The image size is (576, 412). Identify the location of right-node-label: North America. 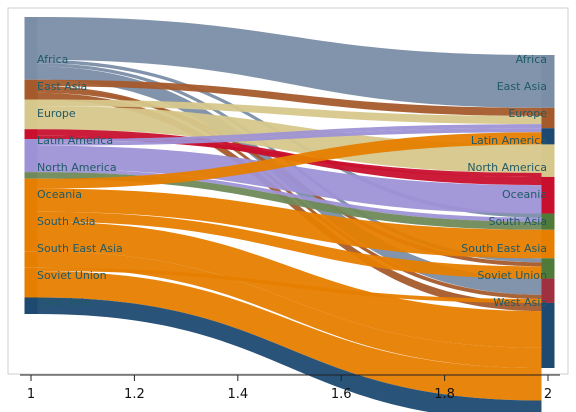
(507, 167).